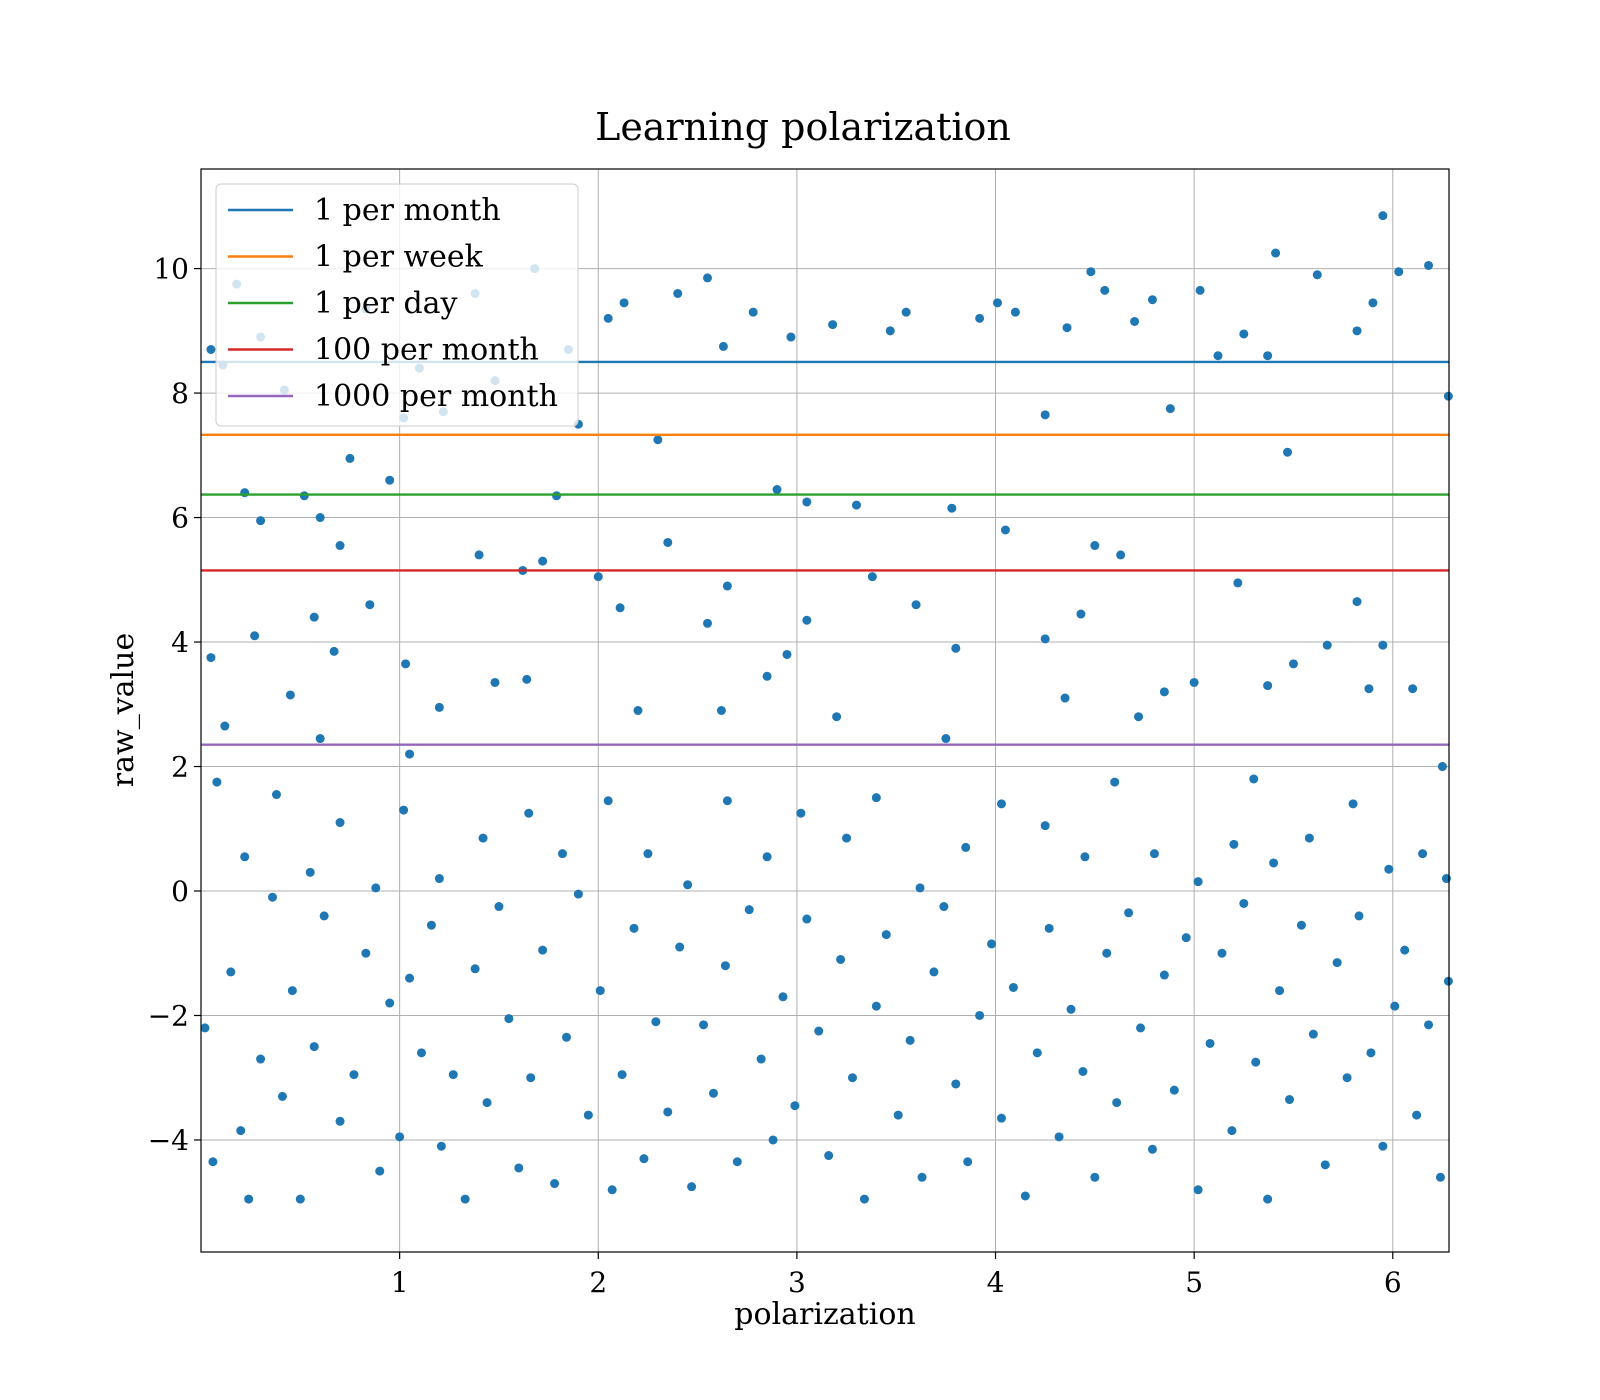 The width and height of the screenshot is (1600, 1400). What do you see at coordinates (123, 710) in the screenshot?
I see `y-axis-label: raw_value` at bounding box center [123, 710].